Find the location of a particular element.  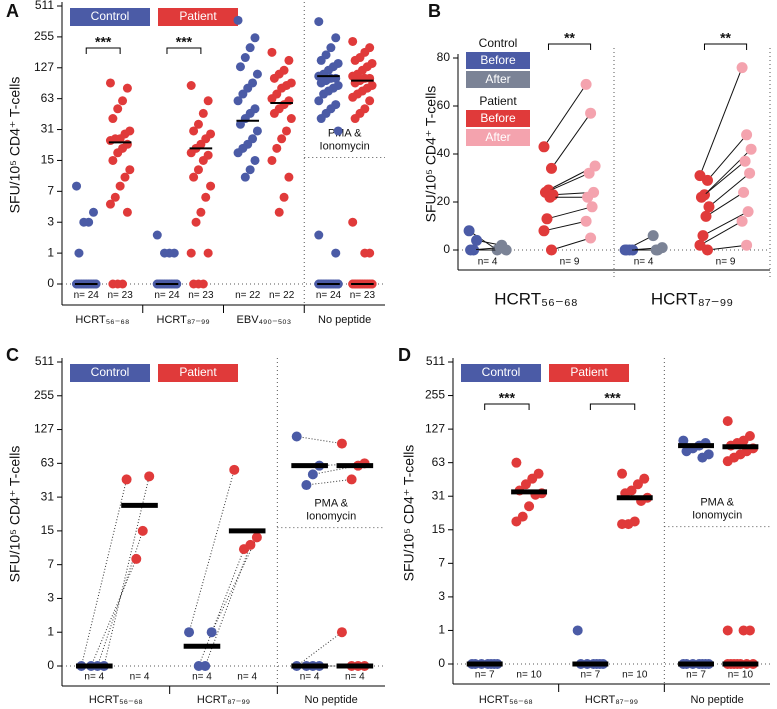

significance-label: ** is located at coordinates (569, 38).